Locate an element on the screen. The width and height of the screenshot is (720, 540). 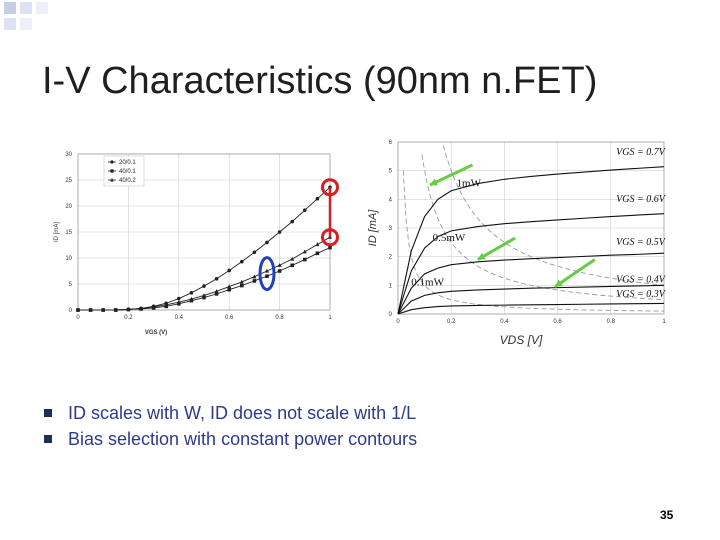
y-tick-label: 30 is located at coordinates (68, 155).